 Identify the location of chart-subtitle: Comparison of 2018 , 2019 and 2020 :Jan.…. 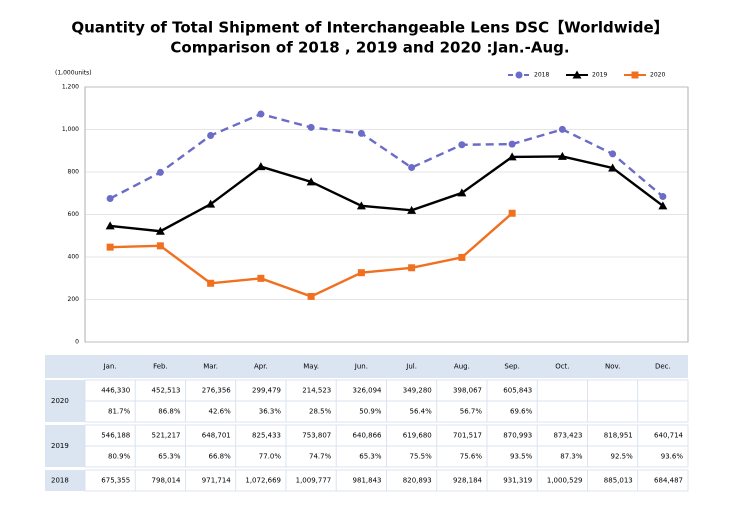
(369, 48).